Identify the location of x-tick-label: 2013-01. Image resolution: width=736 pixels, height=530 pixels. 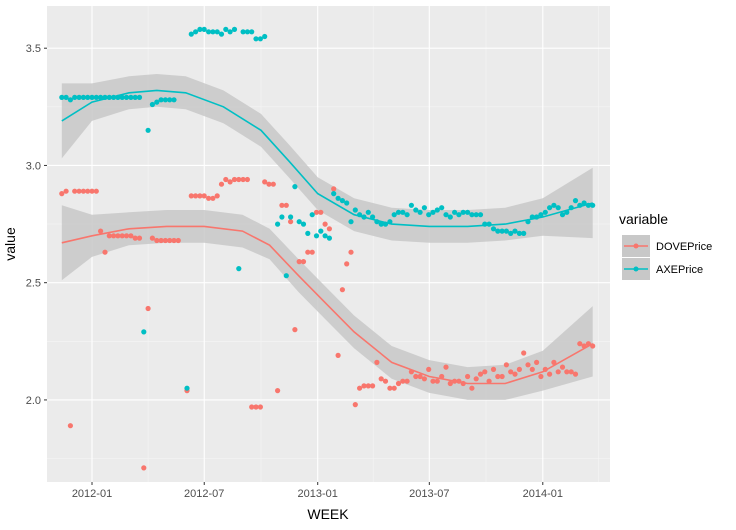
(318, 494).